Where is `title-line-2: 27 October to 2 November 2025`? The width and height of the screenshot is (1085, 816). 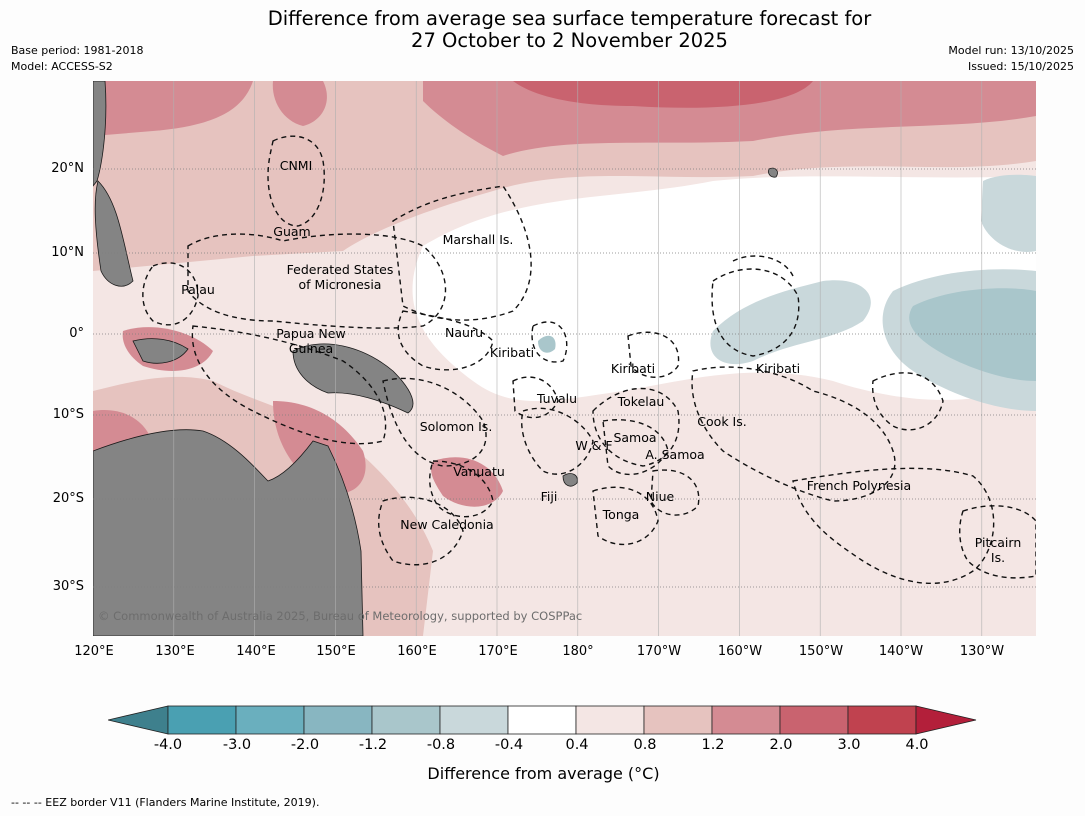
title-line-2: 27 October to 2 November 2025 is located at coordinates (569, 40).